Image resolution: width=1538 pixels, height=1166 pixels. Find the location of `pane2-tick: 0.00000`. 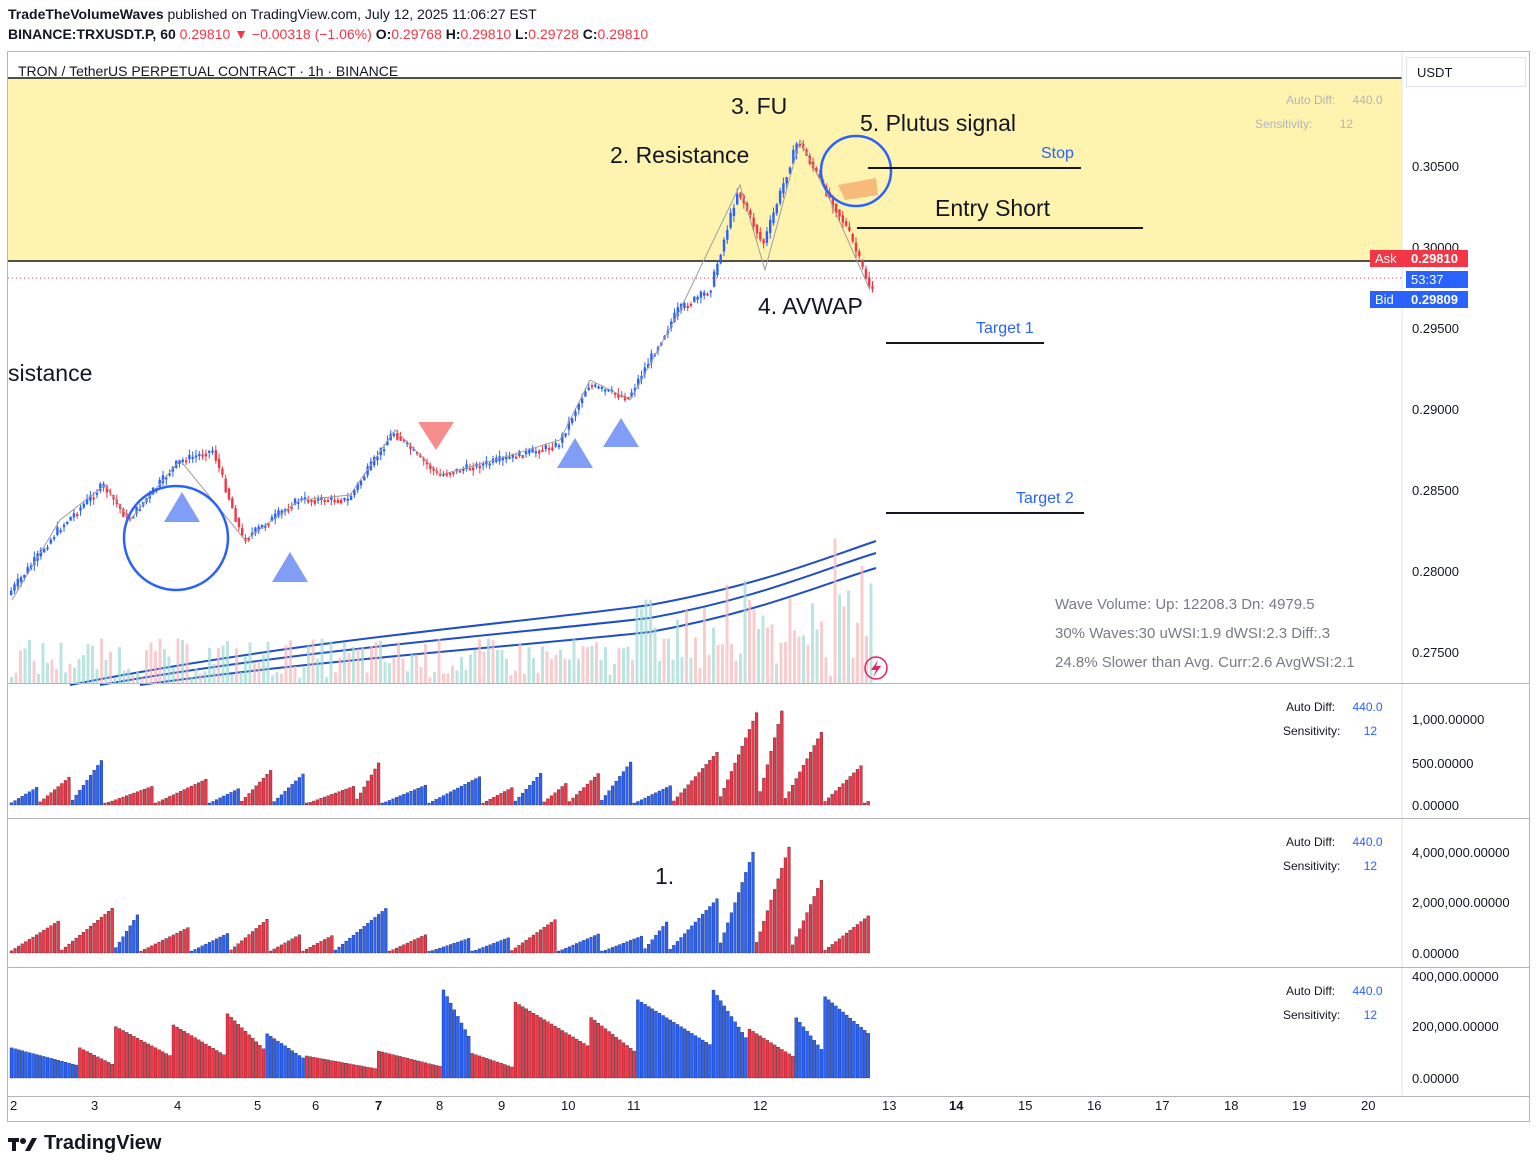

pane2-tick: 0.00000 is located at coordinates (1435, 953).